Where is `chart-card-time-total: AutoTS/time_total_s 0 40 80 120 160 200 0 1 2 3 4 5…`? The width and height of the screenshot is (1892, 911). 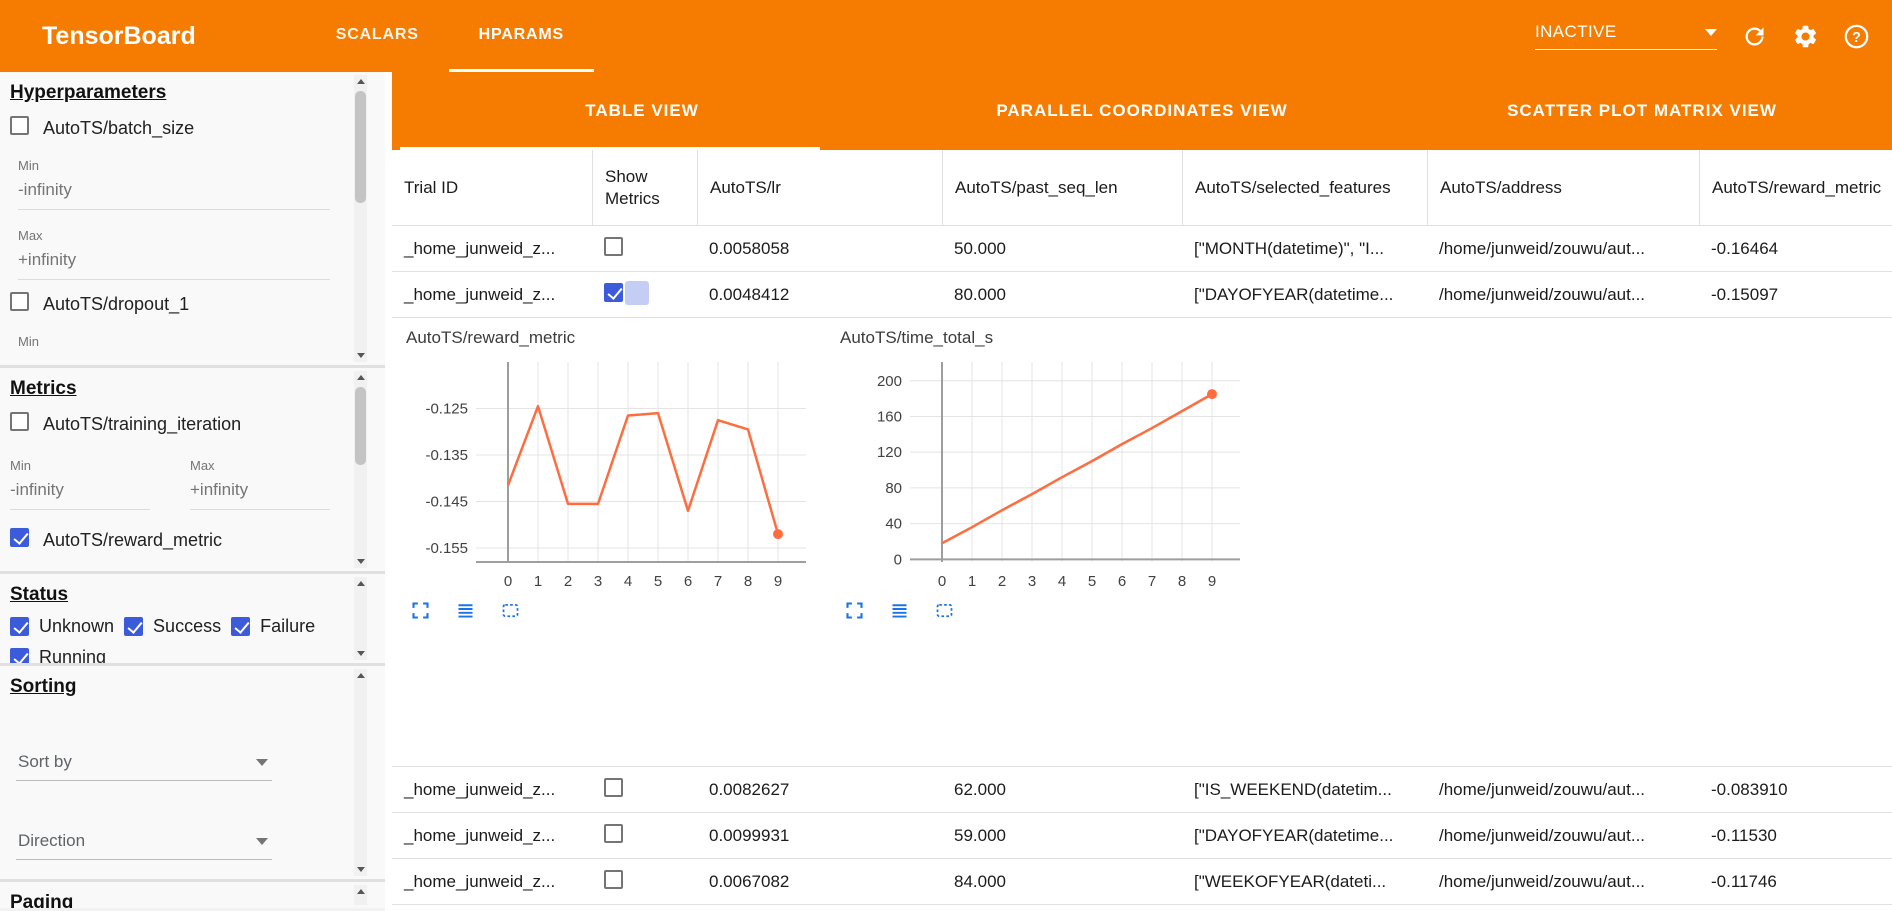 chart-card-time-total: AutoTS/time_total_s 0 40 80 120 160 200 0 1 2 3 4 5… is located at coordinates (1048, 546).